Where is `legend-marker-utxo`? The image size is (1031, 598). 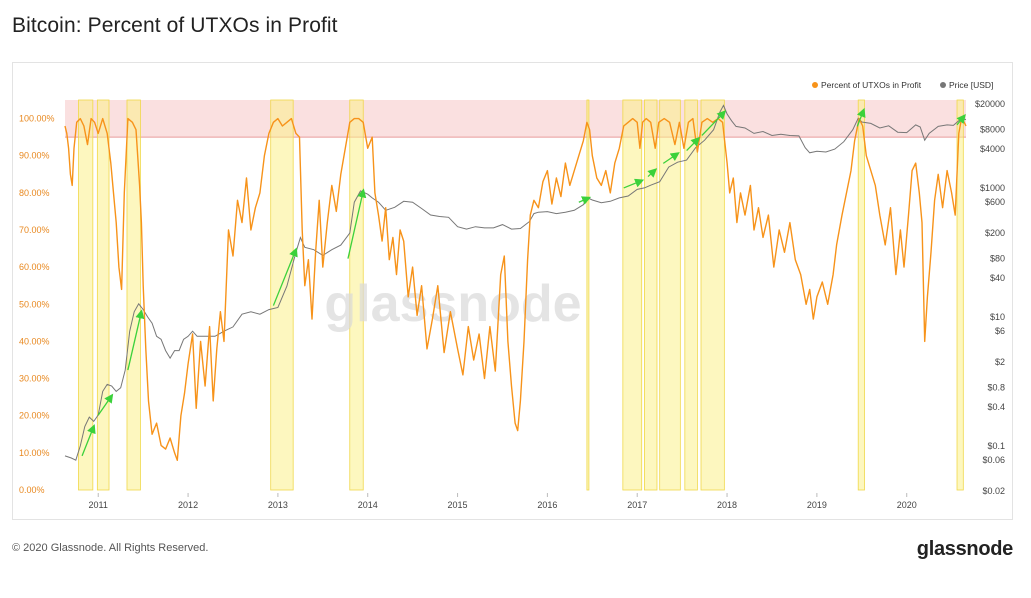 legend-marker-utxo is located at coordinates (815, 85).